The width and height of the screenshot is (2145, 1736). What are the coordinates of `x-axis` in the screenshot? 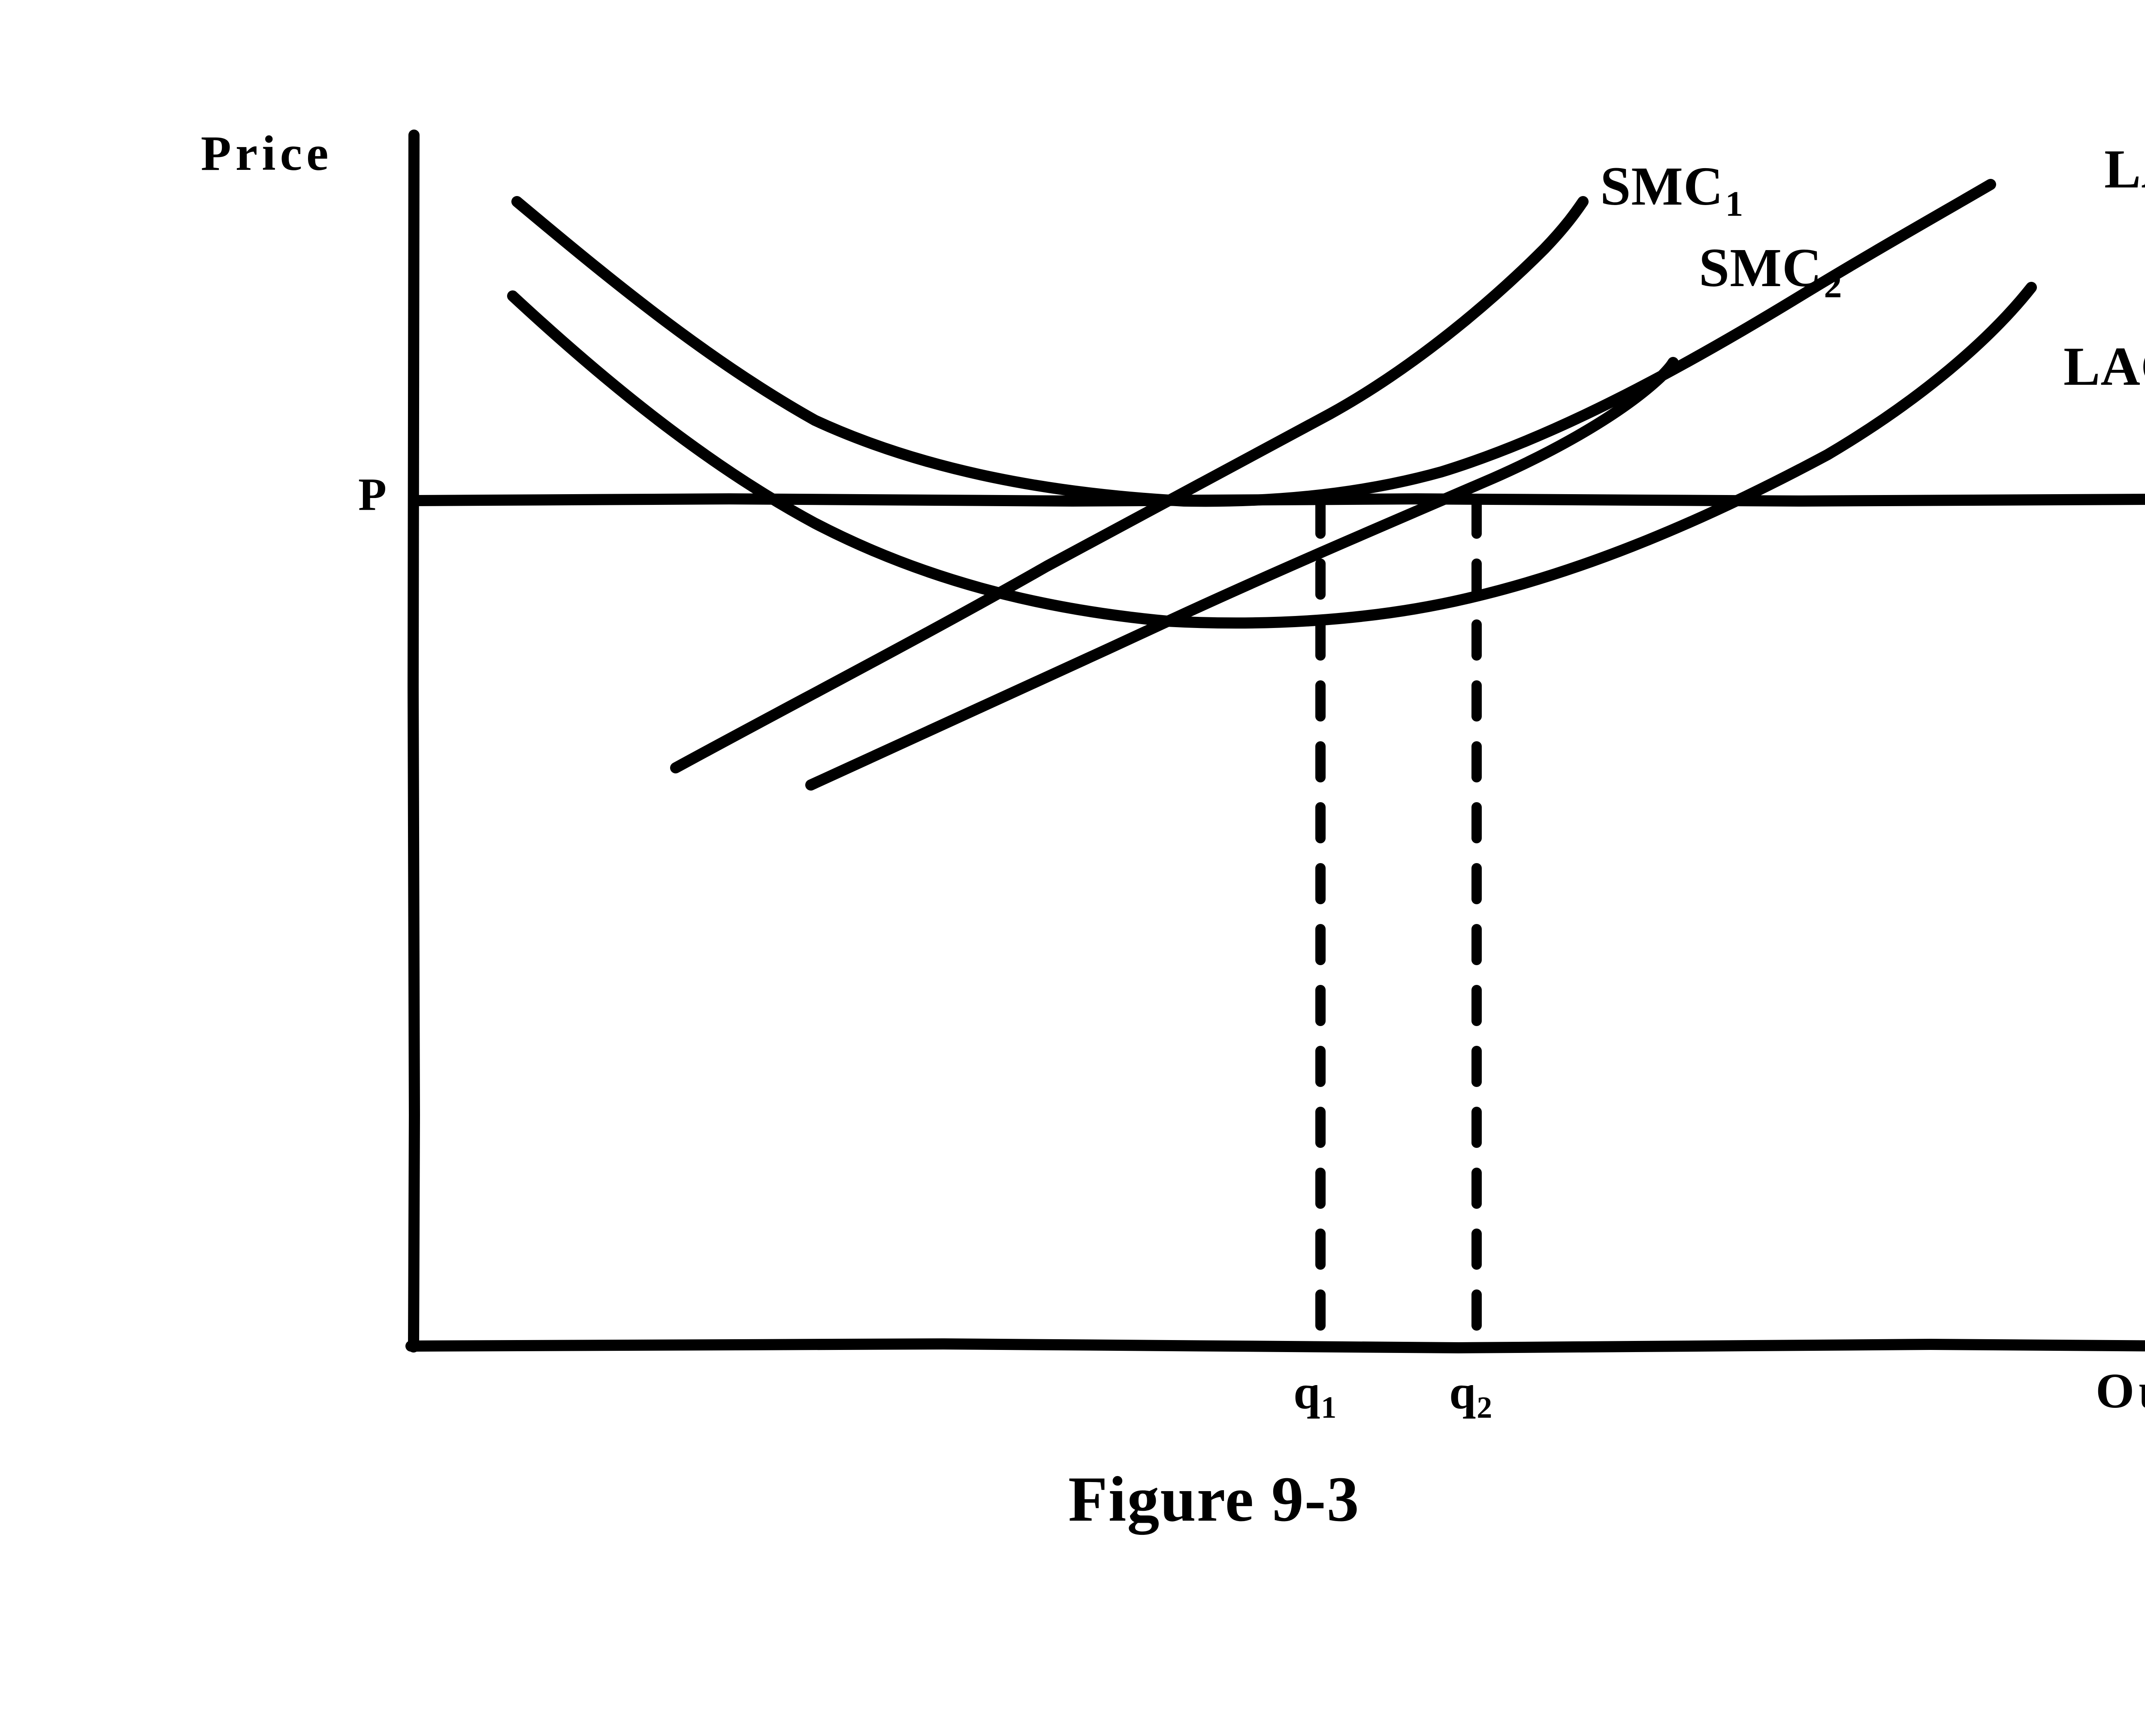 It's located at (1275, 1346).